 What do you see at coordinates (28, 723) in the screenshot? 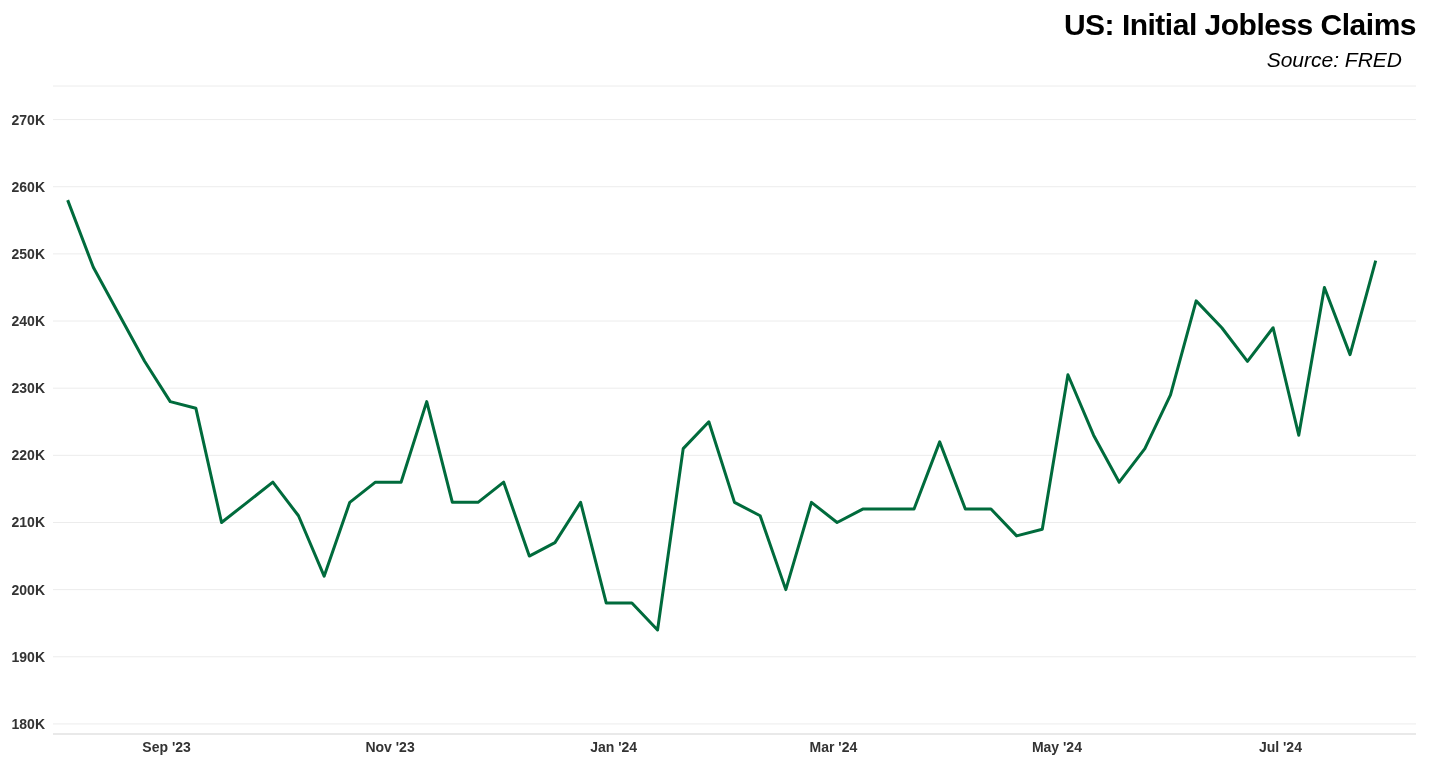
I see `y-tick-label: 180K` at bounding box center [28, 723].